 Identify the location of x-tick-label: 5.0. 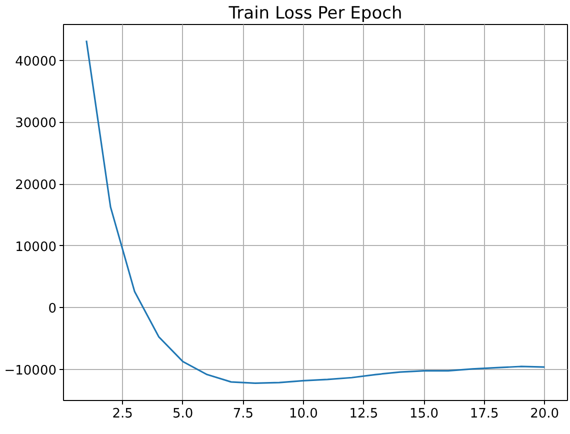
(183, 414).